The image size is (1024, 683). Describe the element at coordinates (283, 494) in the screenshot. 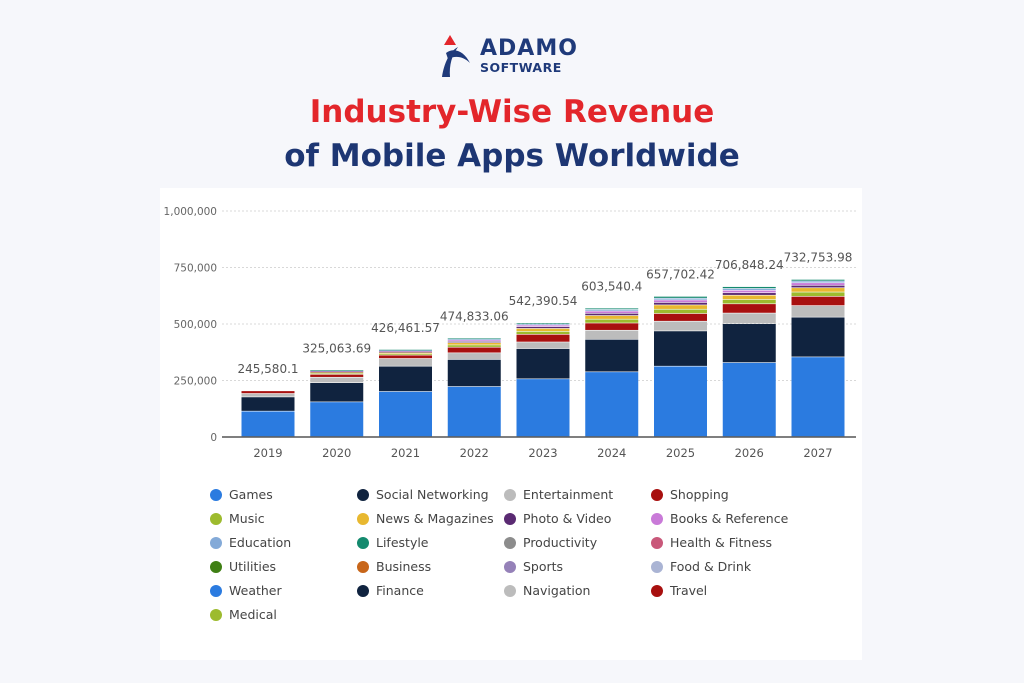

I see `legend-item: Games` at that location.